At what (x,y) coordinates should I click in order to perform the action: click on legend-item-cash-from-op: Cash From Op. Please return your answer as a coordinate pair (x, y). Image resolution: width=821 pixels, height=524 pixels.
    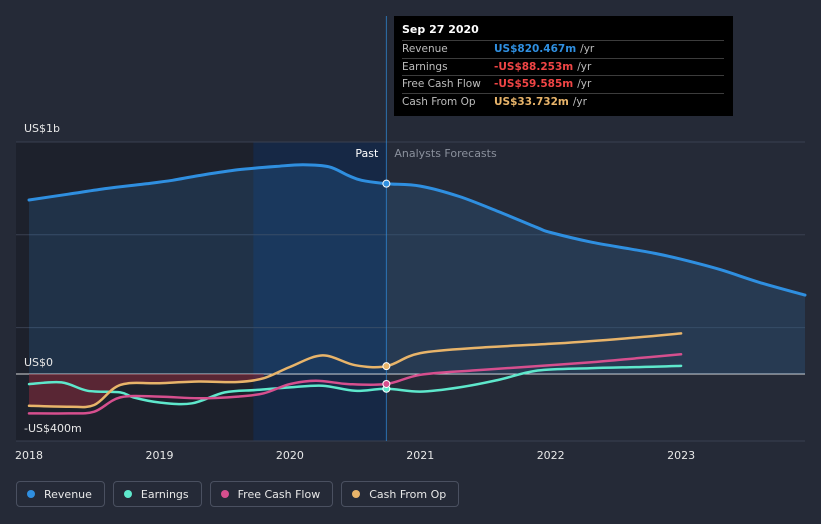
    Looking at the image, I should click on (400, 494).